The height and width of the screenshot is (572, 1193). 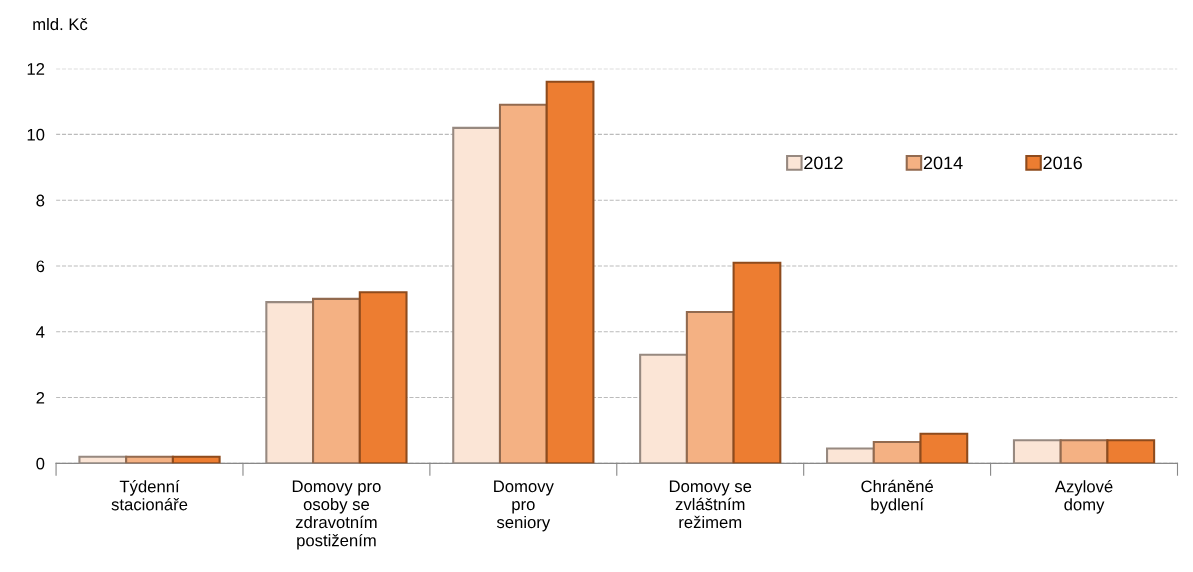 I want to click on y-tick-label: 6, so click(x=40, y=266).